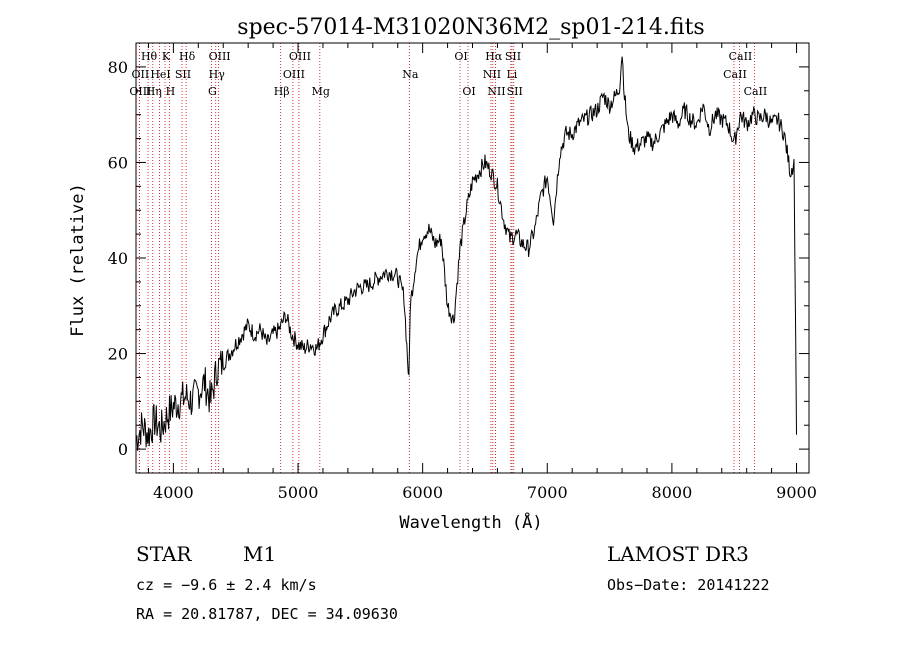  I want to click on object-subclass: M1, so click(259, 554).